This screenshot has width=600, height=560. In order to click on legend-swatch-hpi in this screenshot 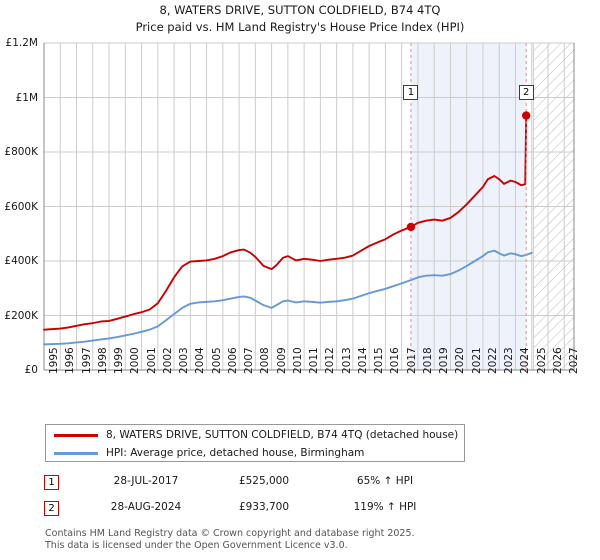, I will do `click(76, 453)`.